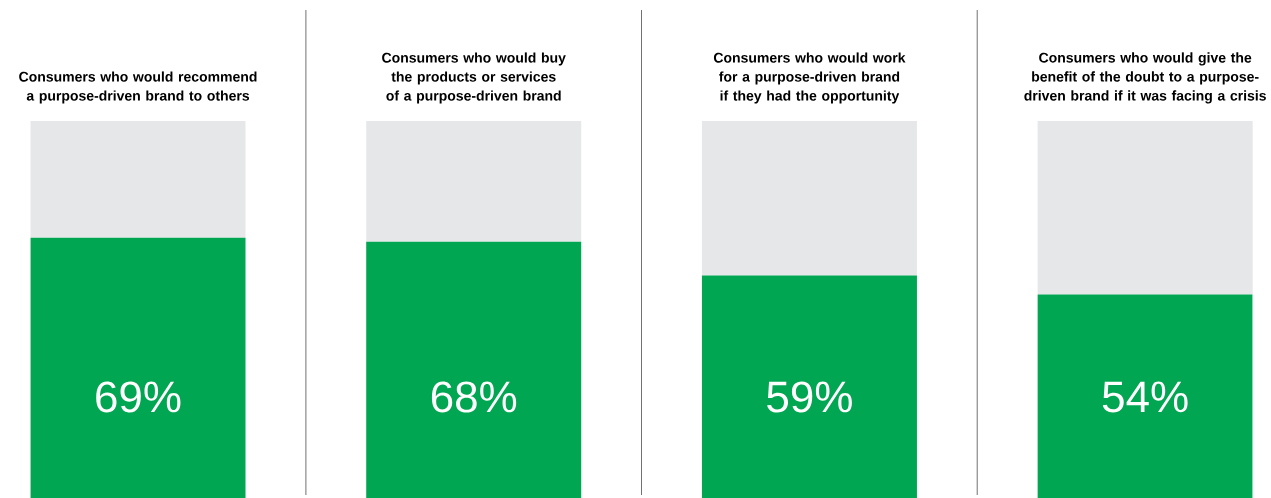 The height and width of the screenshot is (498, 1271). Describe the element at coordinates (474, 397) in the screenshot. I see `data-label: 68%` at that location.